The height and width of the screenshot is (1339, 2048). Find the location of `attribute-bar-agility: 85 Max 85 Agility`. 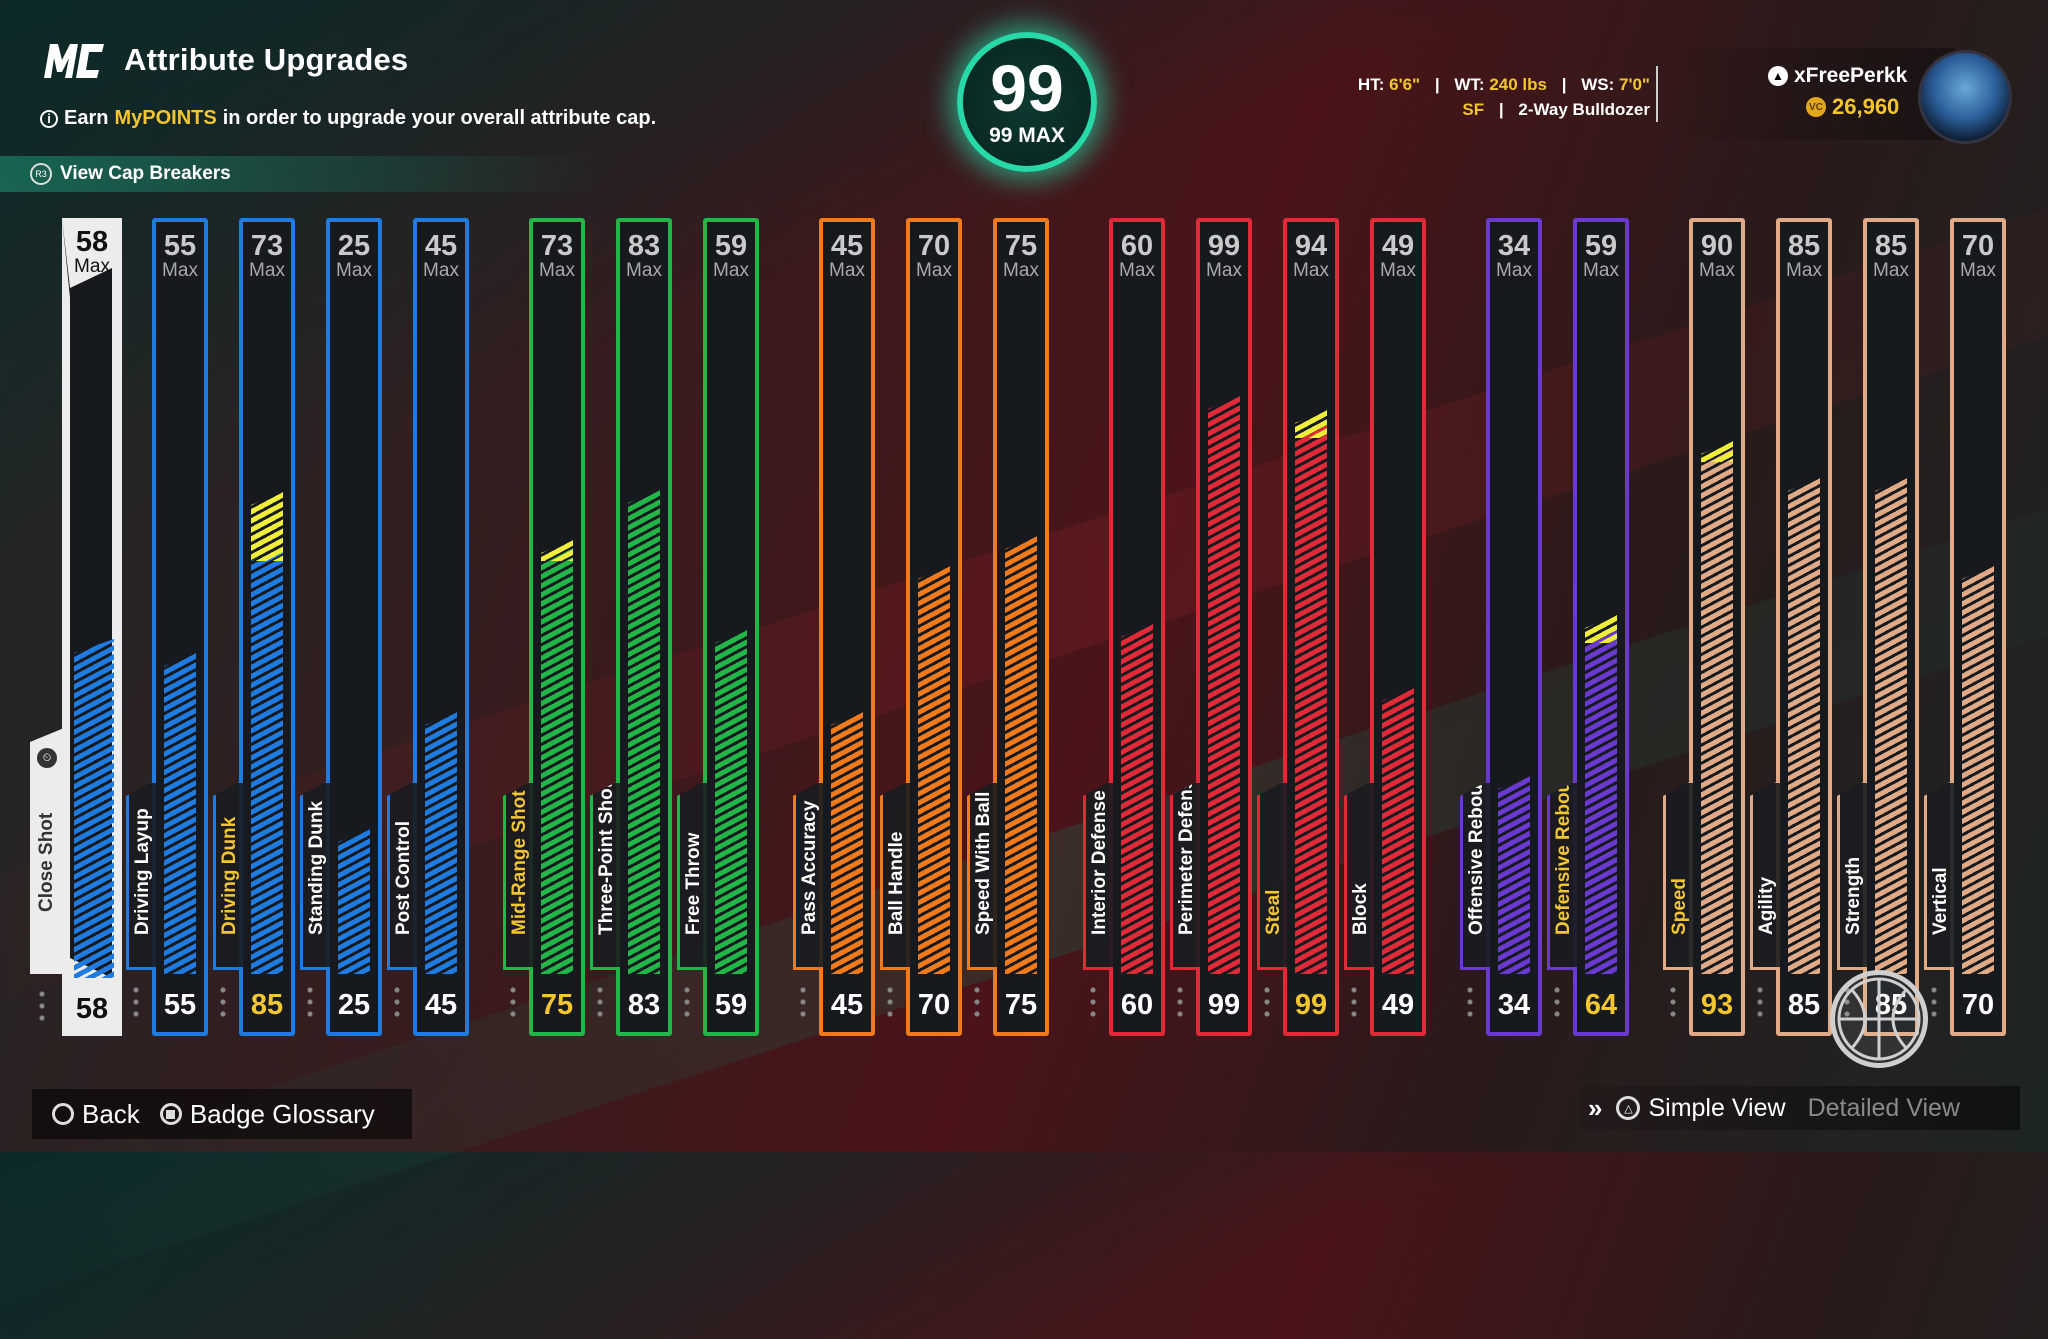

attribute-bar-agility: 85 Max 85 Agility is located at coordinates (1791, 627).